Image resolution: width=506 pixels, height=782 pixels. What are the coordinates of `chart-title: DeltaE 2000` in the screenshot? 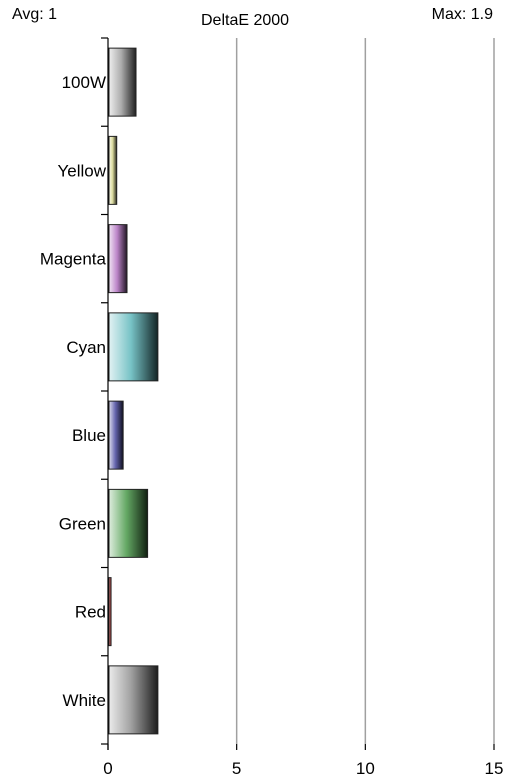 It's located at (245, 20).